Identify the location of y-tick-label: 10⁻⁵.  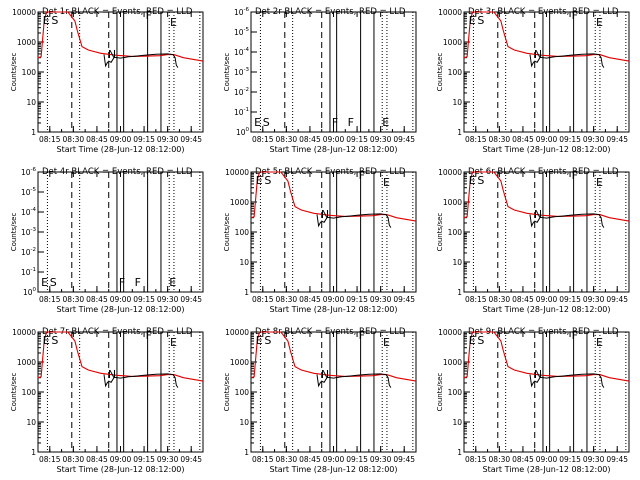
(29, 192).